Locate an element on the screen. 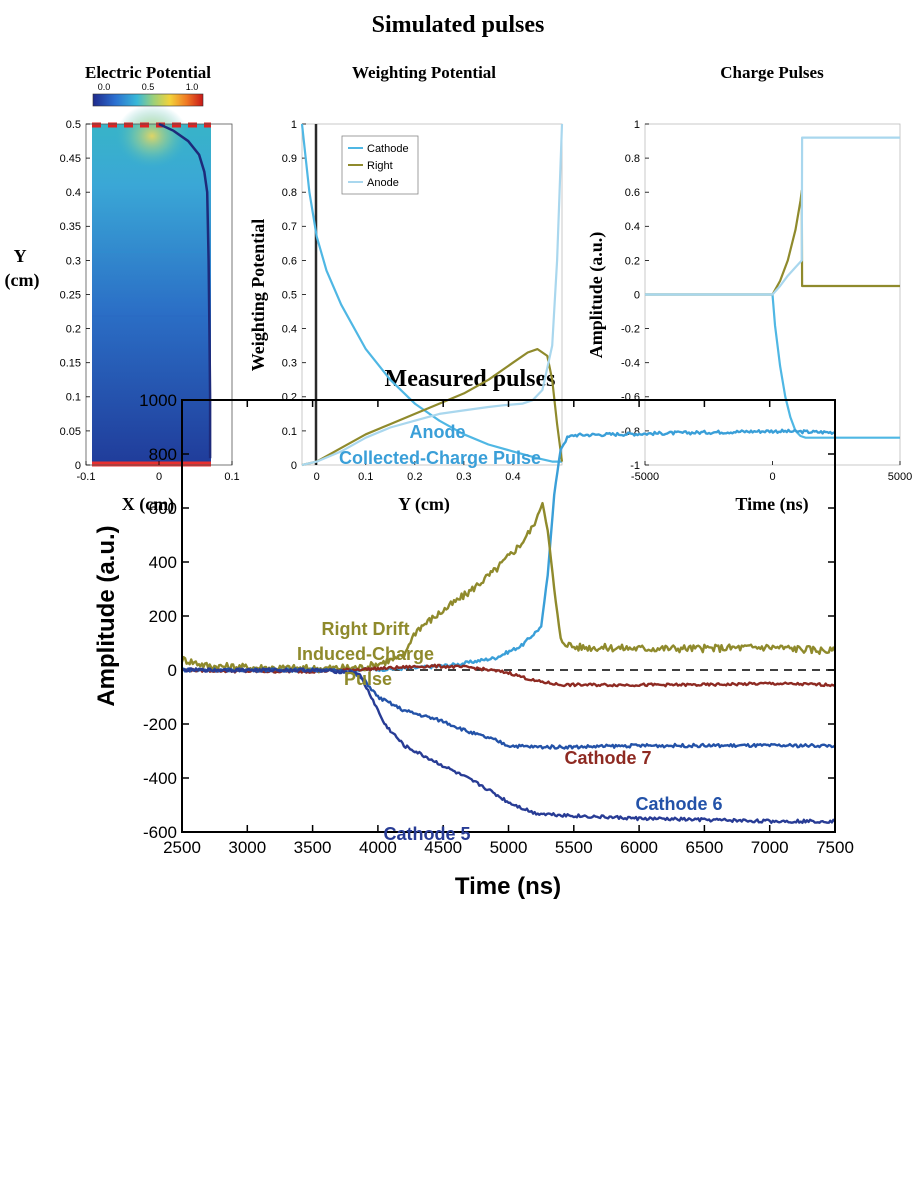 Image resolution: width=917 pixels, height=1185 pixels. x-tick-label: 4500 is located at coordinates (443, 847).